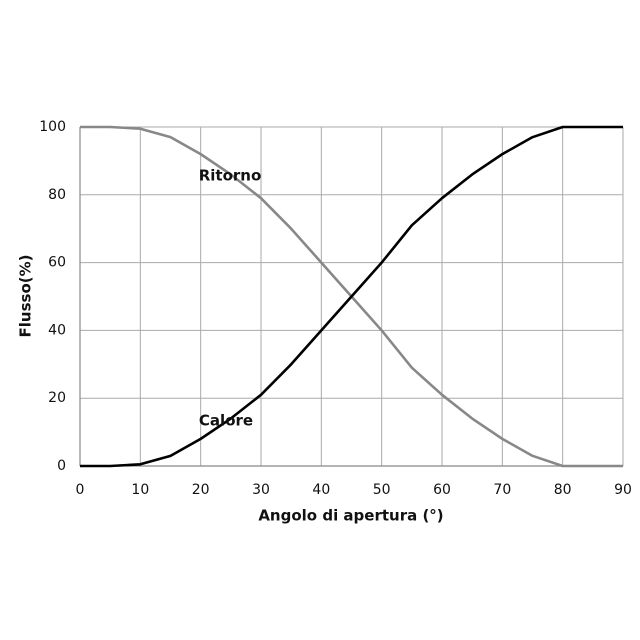  Describe the element at coordinates (57, 195) in the screenshot. I see `y-tick-label: 80` at that location.